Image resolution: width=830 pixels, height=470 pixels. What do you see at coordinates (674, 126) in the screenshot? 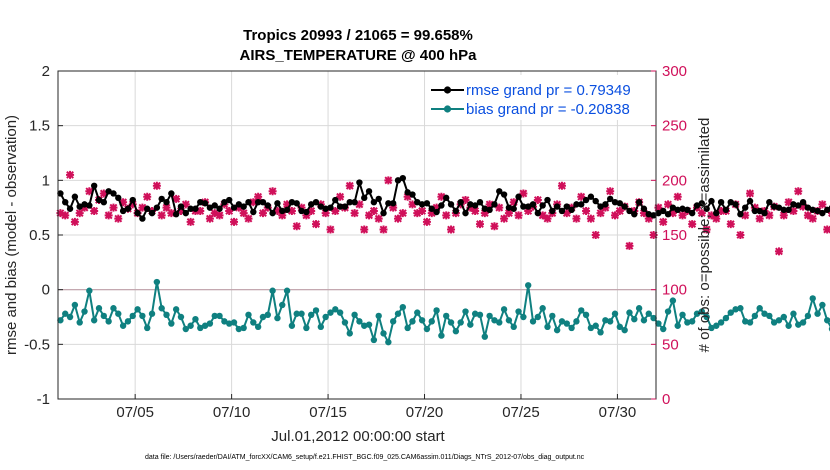
I see `y-right-tick-label: 250` at bounding box center [674, 126].